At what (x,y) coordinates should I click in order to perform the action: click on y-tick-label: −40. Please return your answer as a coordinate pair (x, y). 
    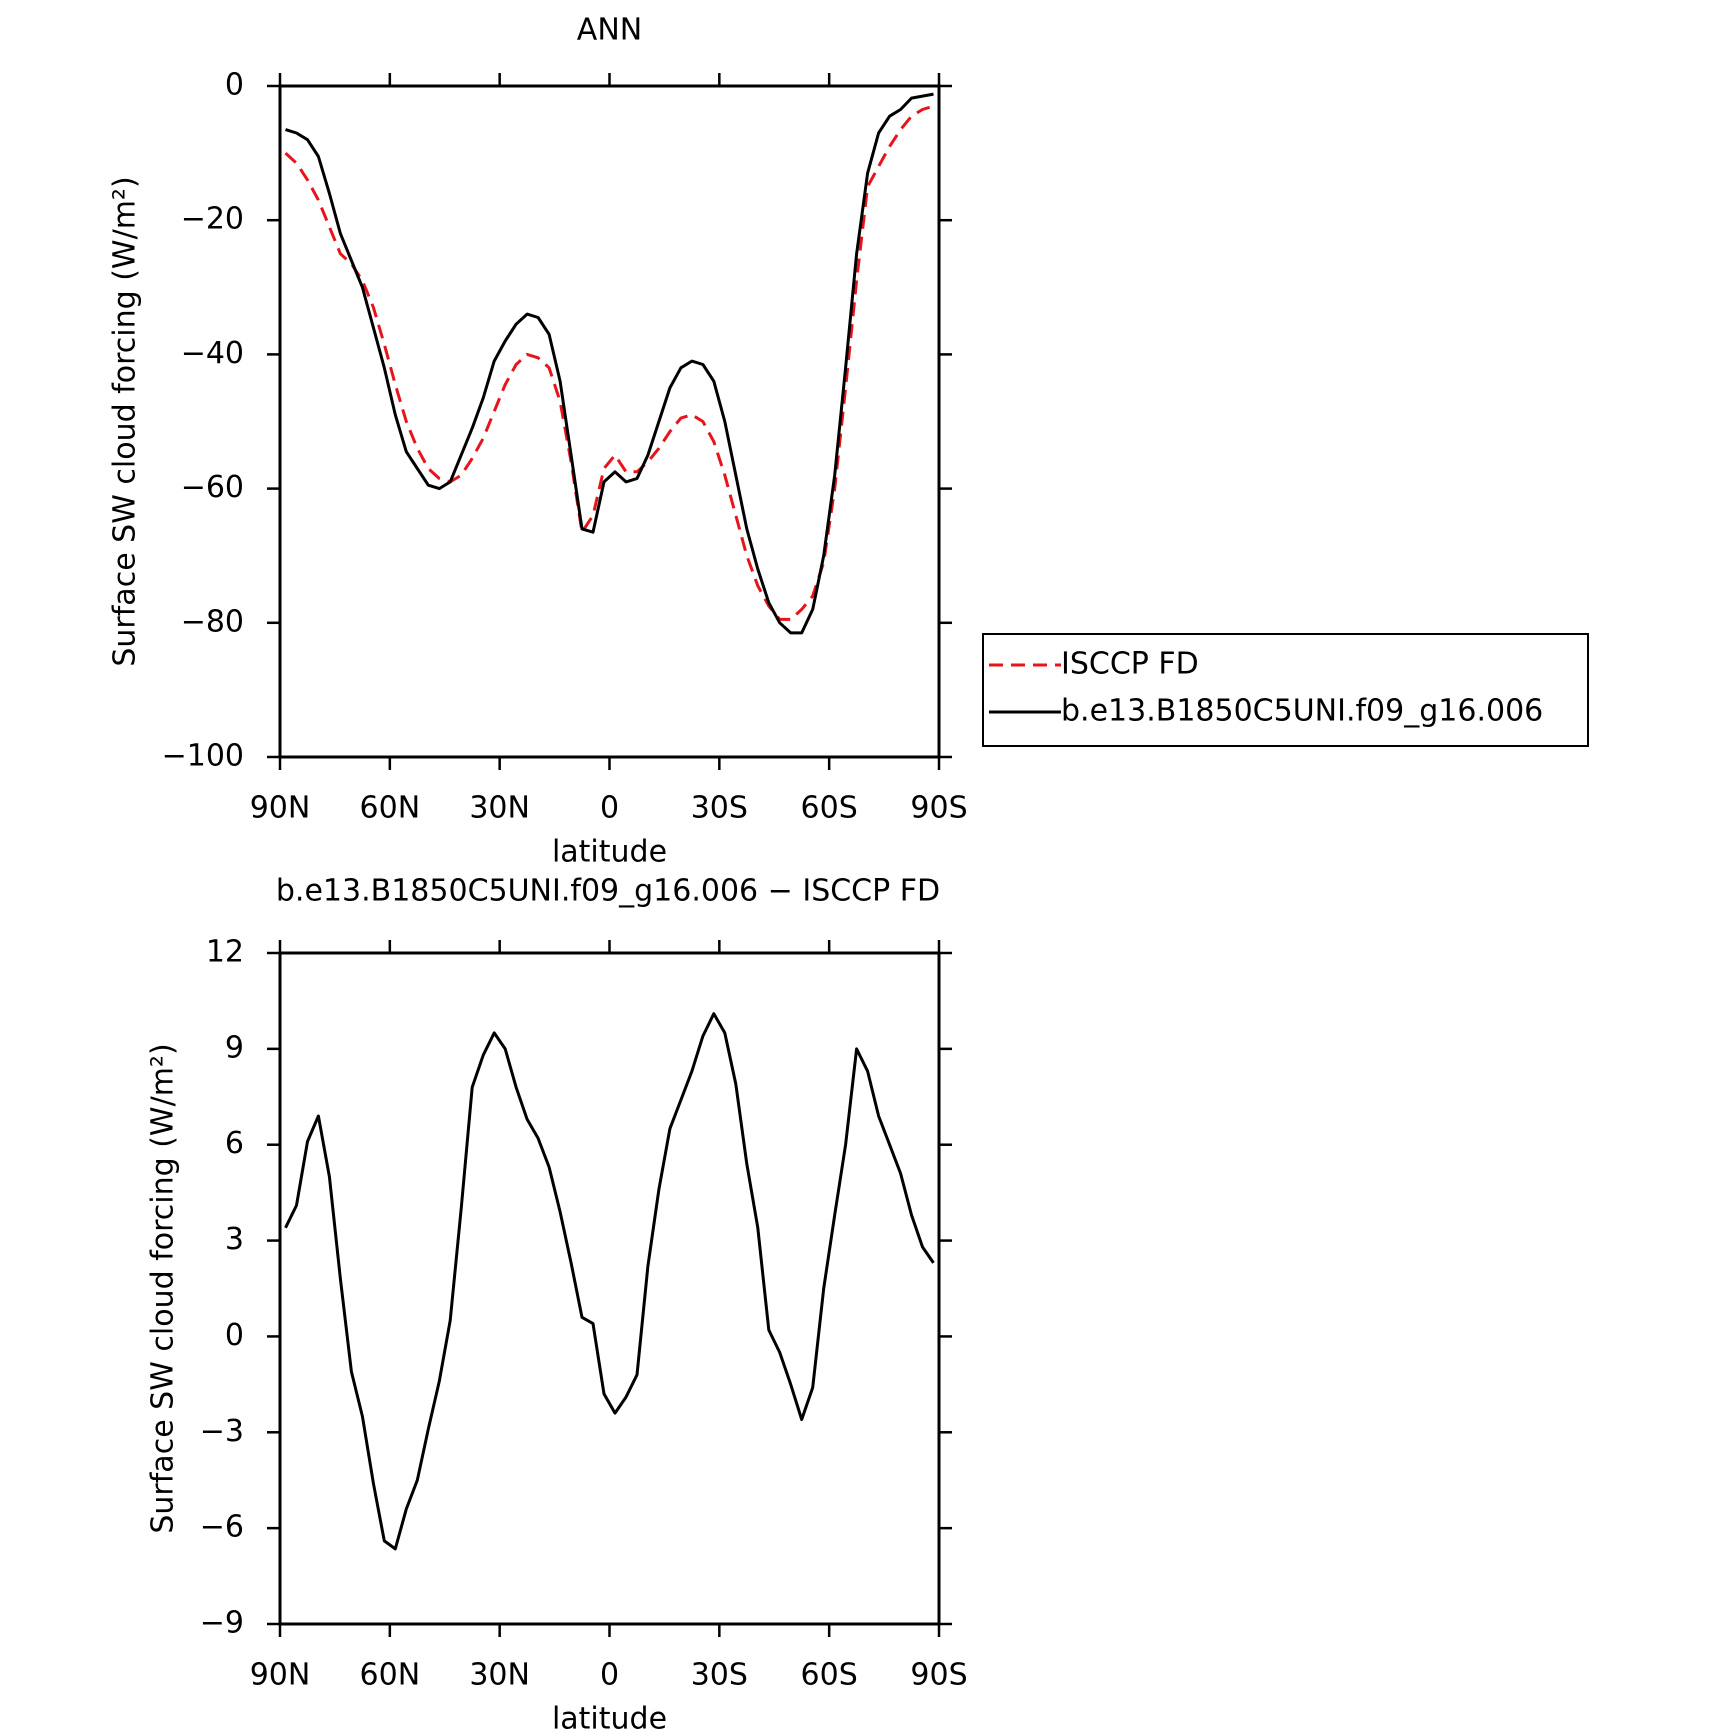
    Looking at the image, I should click on (212, 353).